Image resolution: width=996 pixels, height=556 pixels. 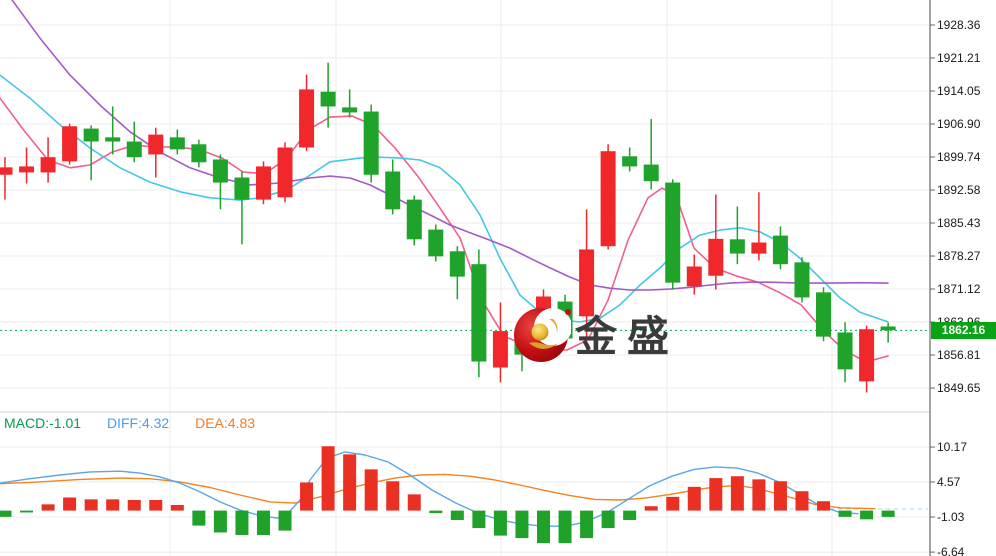 What do you see at coordinates (952, 447) in the screenshot?
I see `macd-tick-label: 10.17` at bounding box center [952, 447].